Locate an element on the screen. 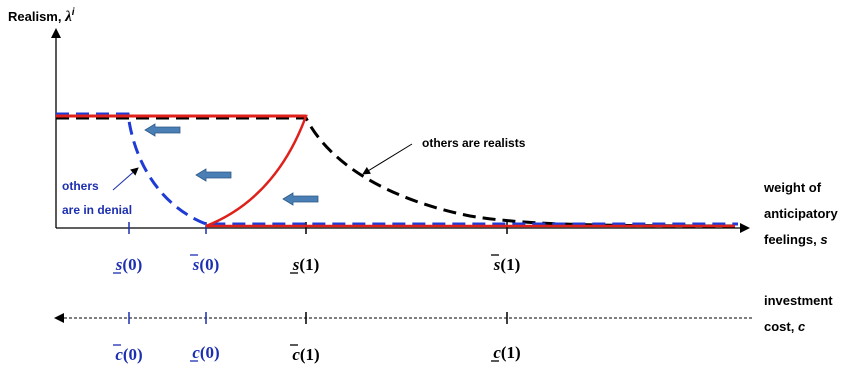  cost-axis-label-line1: investment is located at coordinates (798, 300).